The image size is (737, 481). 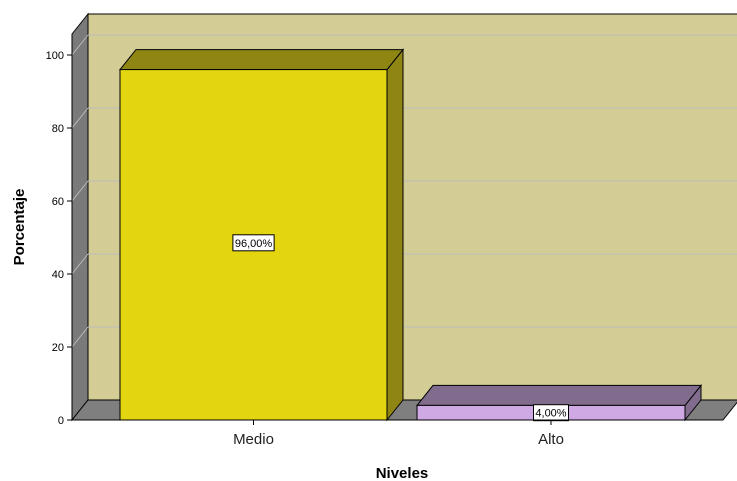 I want to click on y-tick-label: 0, so click(x=61, y=421).